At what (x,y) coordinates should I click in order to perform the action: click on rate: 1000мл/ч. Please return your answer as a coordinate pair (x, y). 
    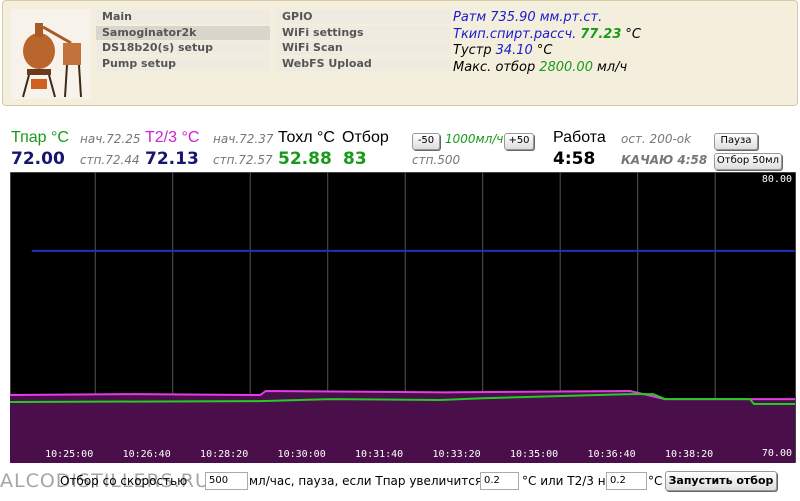
    Looking at the image, I should click on (474, 139).